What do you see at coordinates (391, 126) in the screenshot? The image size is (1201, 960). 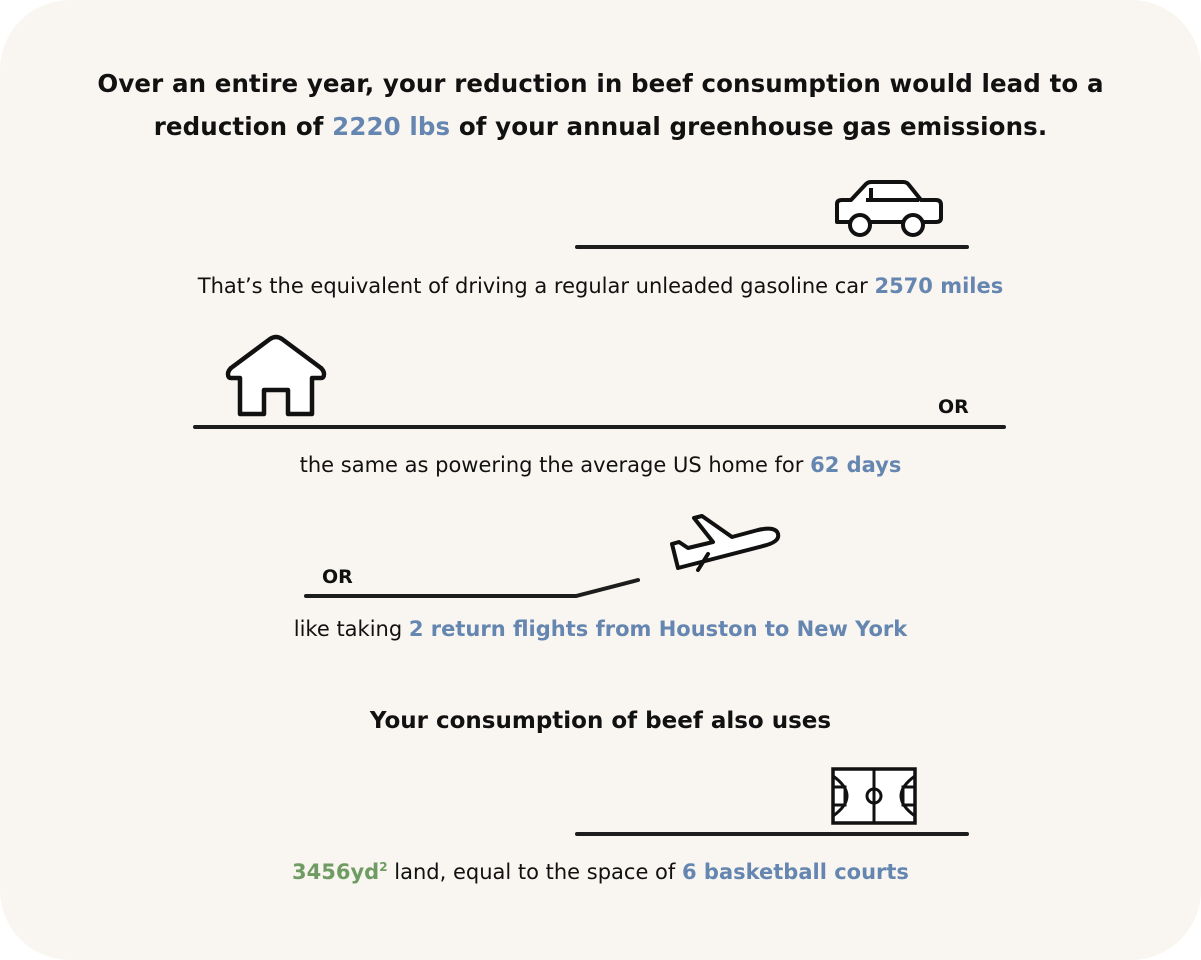 I see `emission-amount: 2220 lbs` at bounding box center [391, 126].